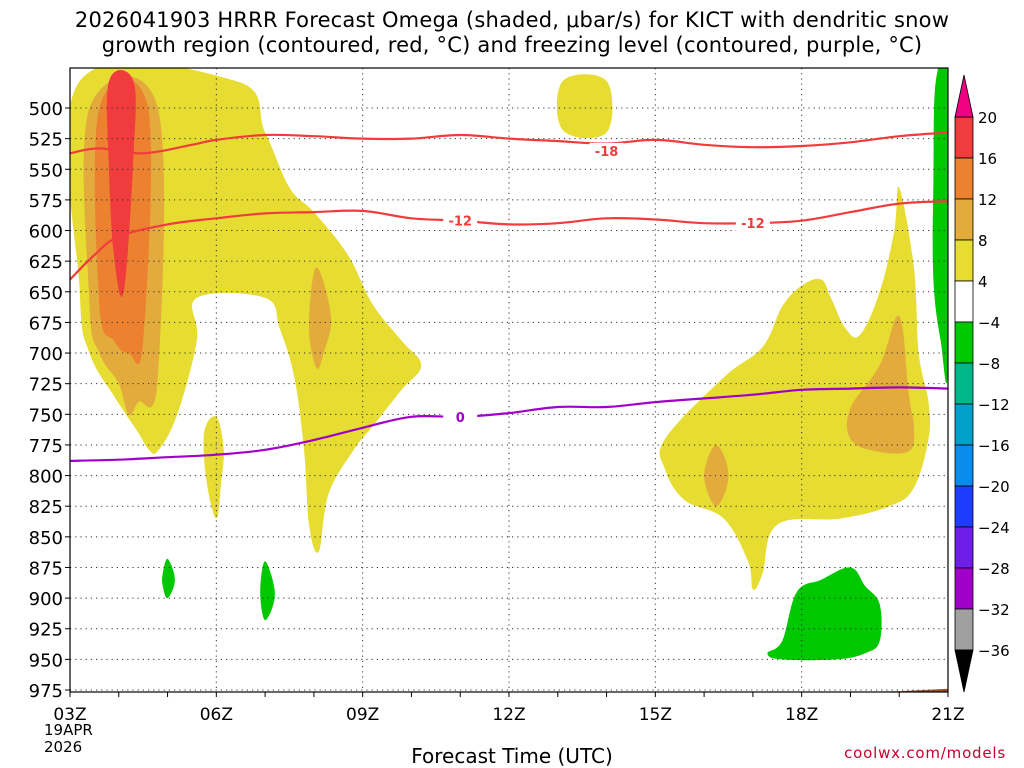 Image resolution: width=1024 pixels, height=768 pixels. Describe the element at coordinates (68, 730) in the screenshot. I see `date-label-day: 19APR` at that location.